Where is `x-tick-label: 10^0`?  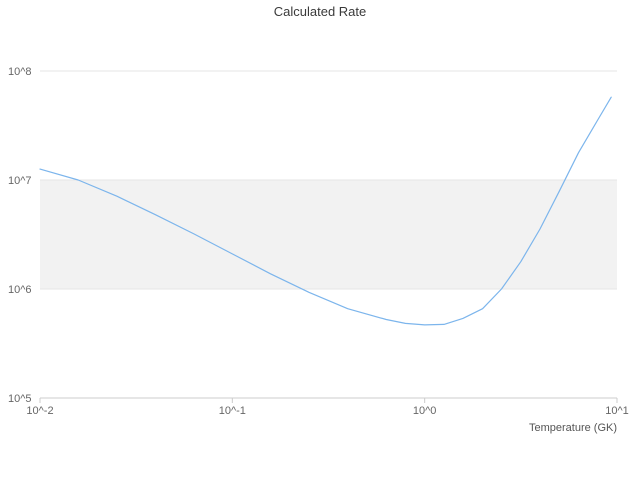
x-tick-label: 10^0 is located at coordinates (425, 411).